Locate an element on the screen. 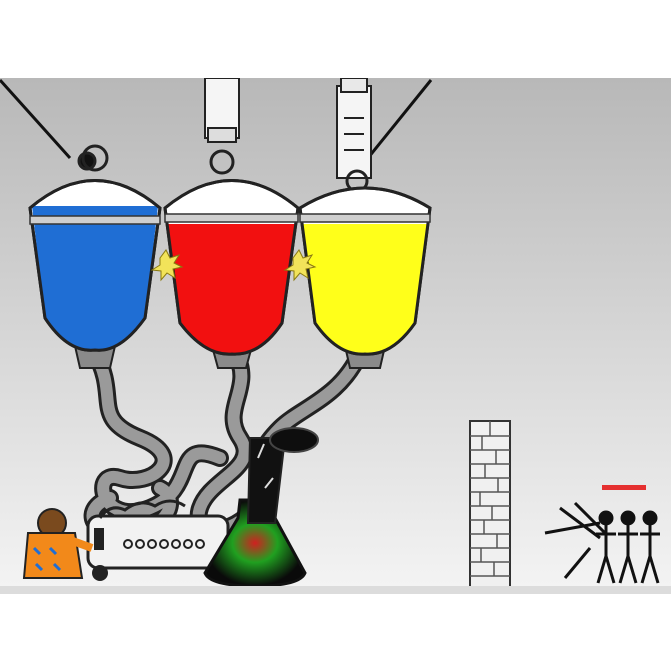  reaction-flask is located at coordinates (261, 507).